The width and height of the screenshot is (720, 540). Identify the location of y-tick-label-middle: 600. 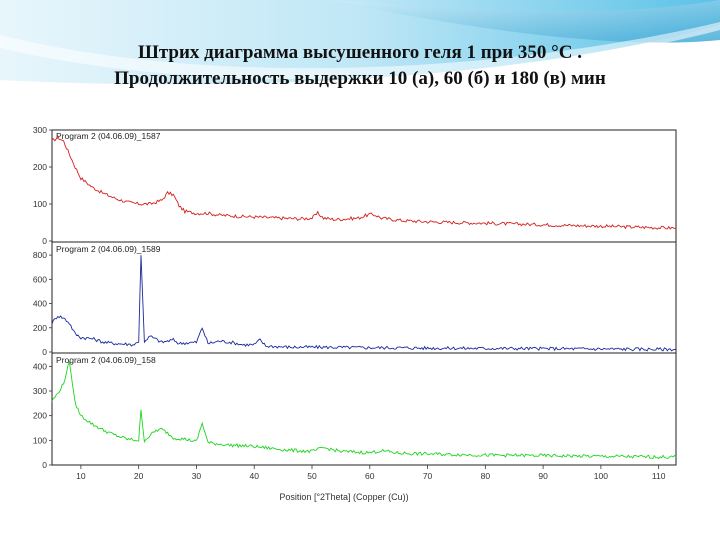
(40, 279).